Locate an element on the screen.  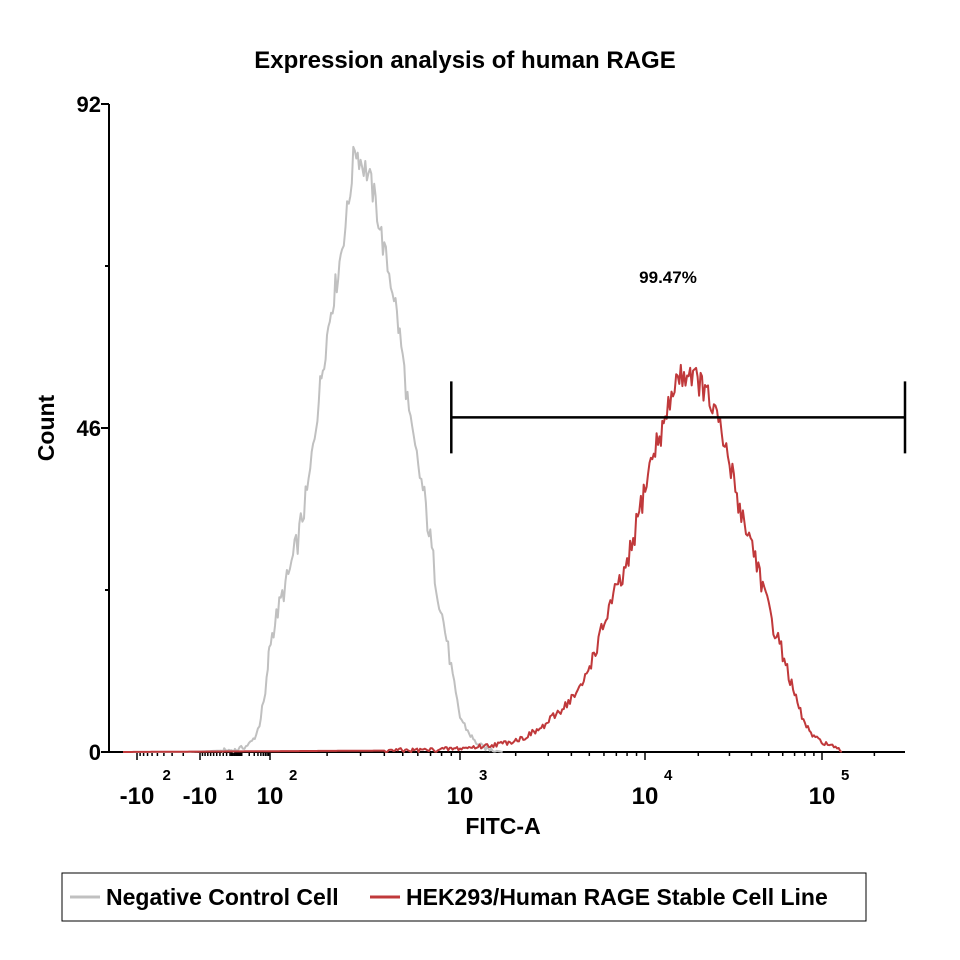
legend-box is located at coordinates (464, 897).